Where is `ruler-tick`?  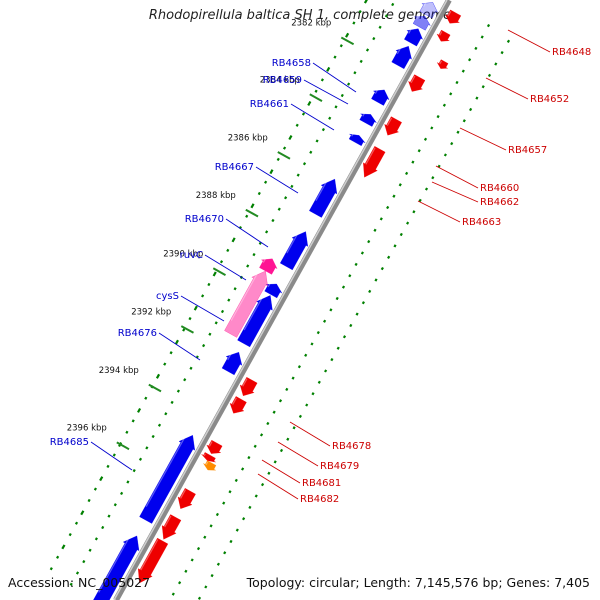 ruler-tick is located at coordinates (123, 446).